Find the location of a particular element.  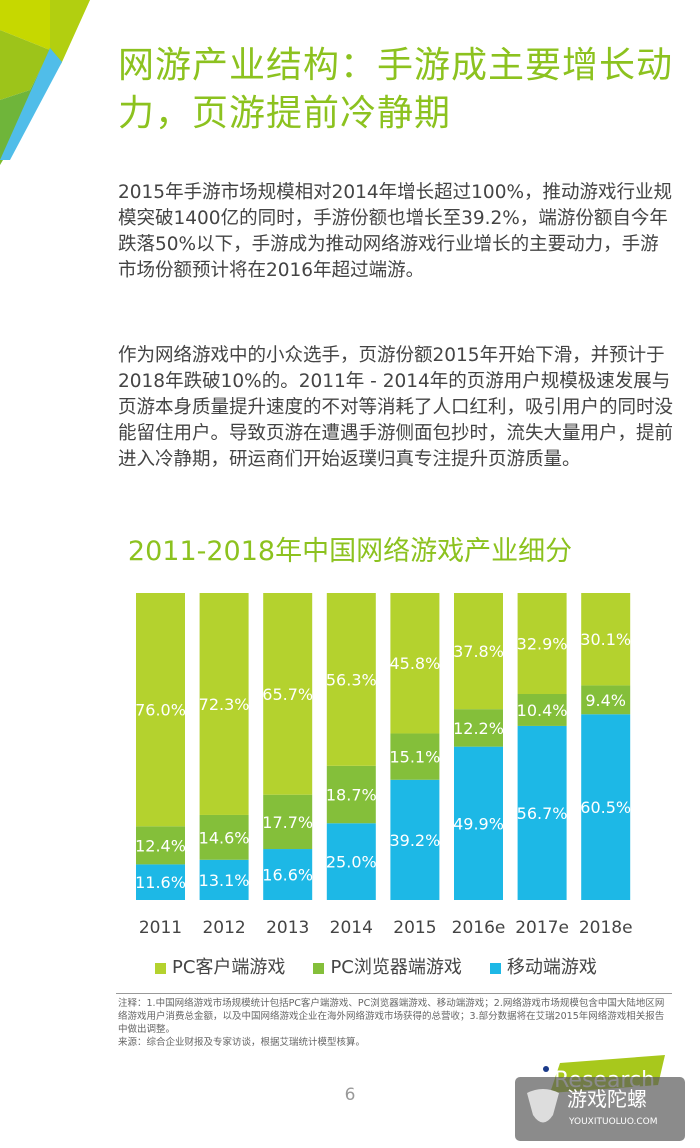

x-tick-label: 2017e is located at coordinates (542, 928).